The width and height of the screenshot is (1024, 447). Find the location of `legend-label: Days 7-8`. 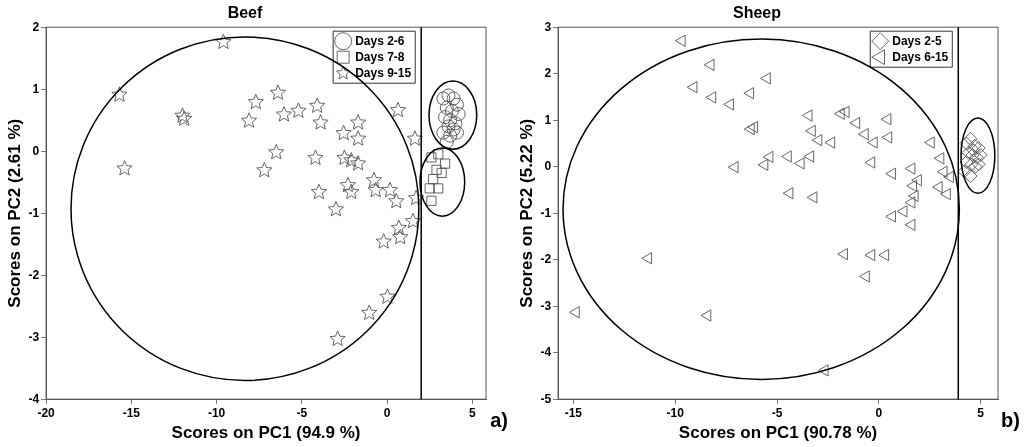

legend-label: Days 7-8 is located at coordinates (380, 56).